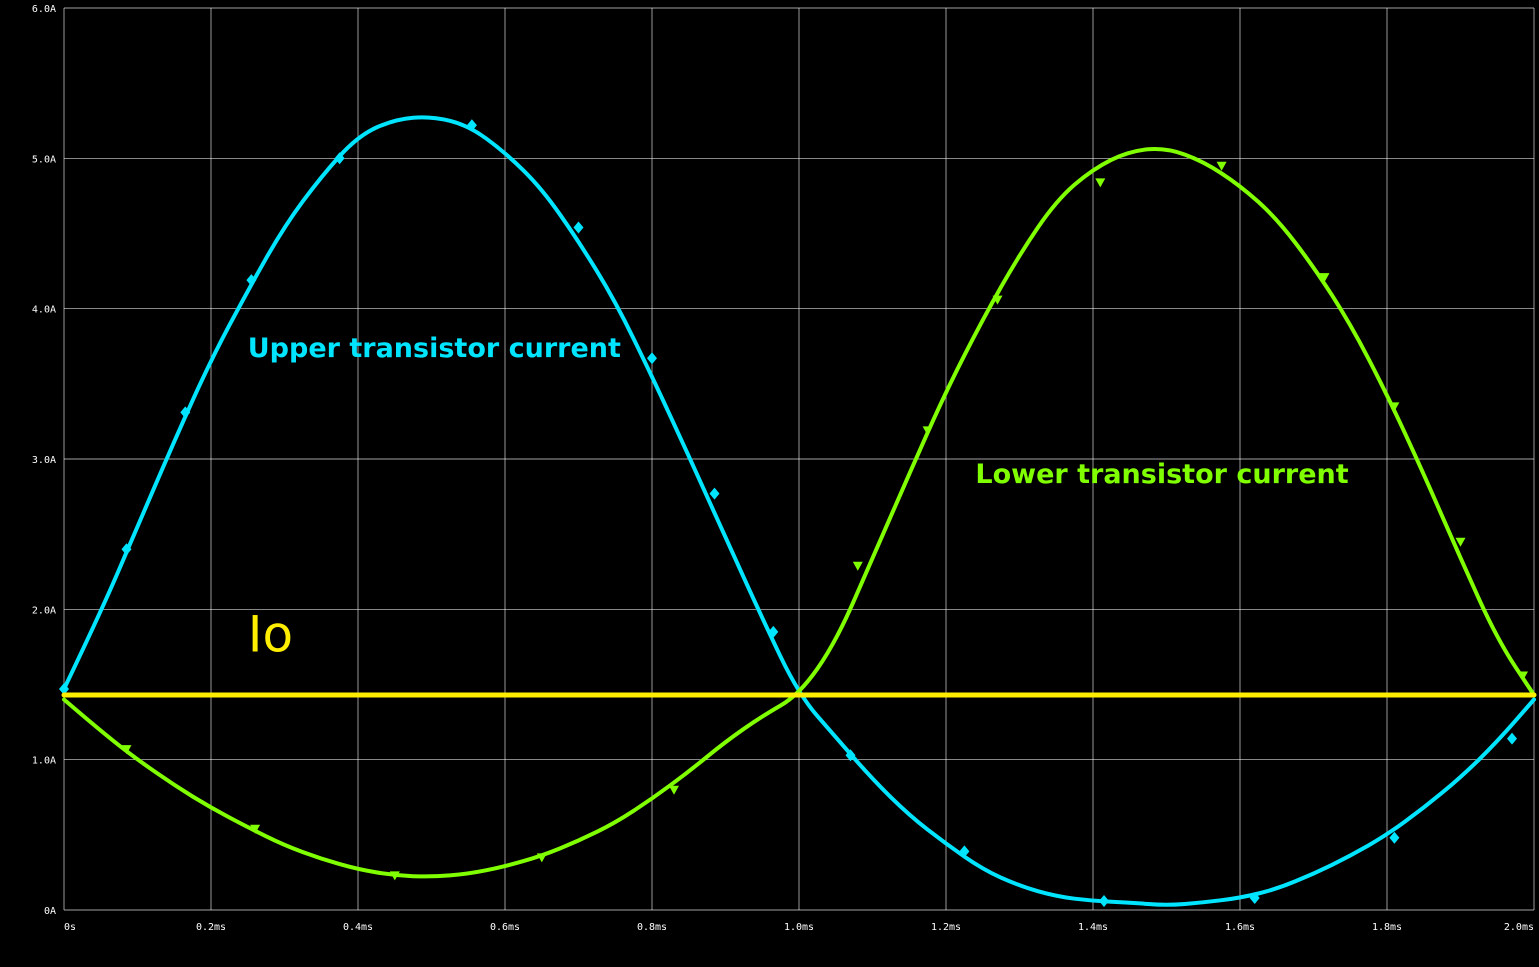 This screenshot has width=1539, height=967. What do you see at coordinates (799, 927) in the screenshot?
I see `x-tick-label: 1.0ms` at bounding box center [799, 927].